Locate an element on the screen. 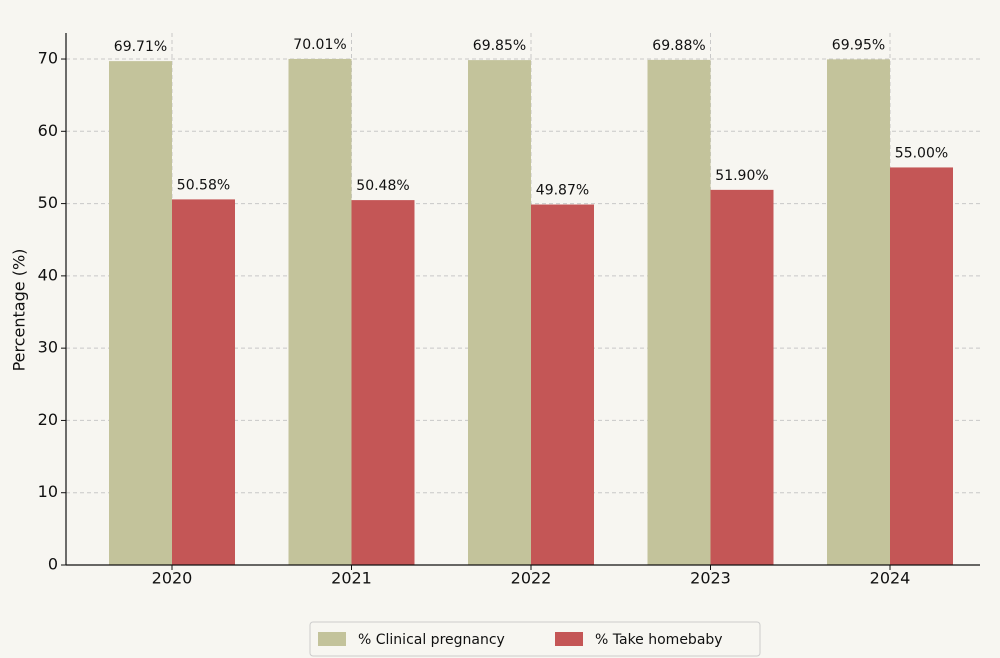  value-label: 69.95% is located at coordinates (858, 45).